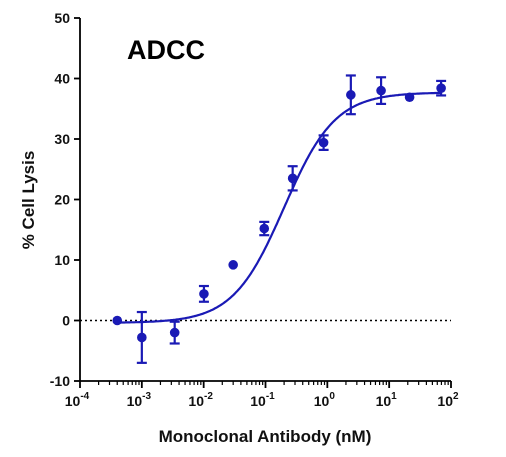 The height and width of the screenshot is (457, 506). I want to click on y-tick-label: 10, so click(62, 260).